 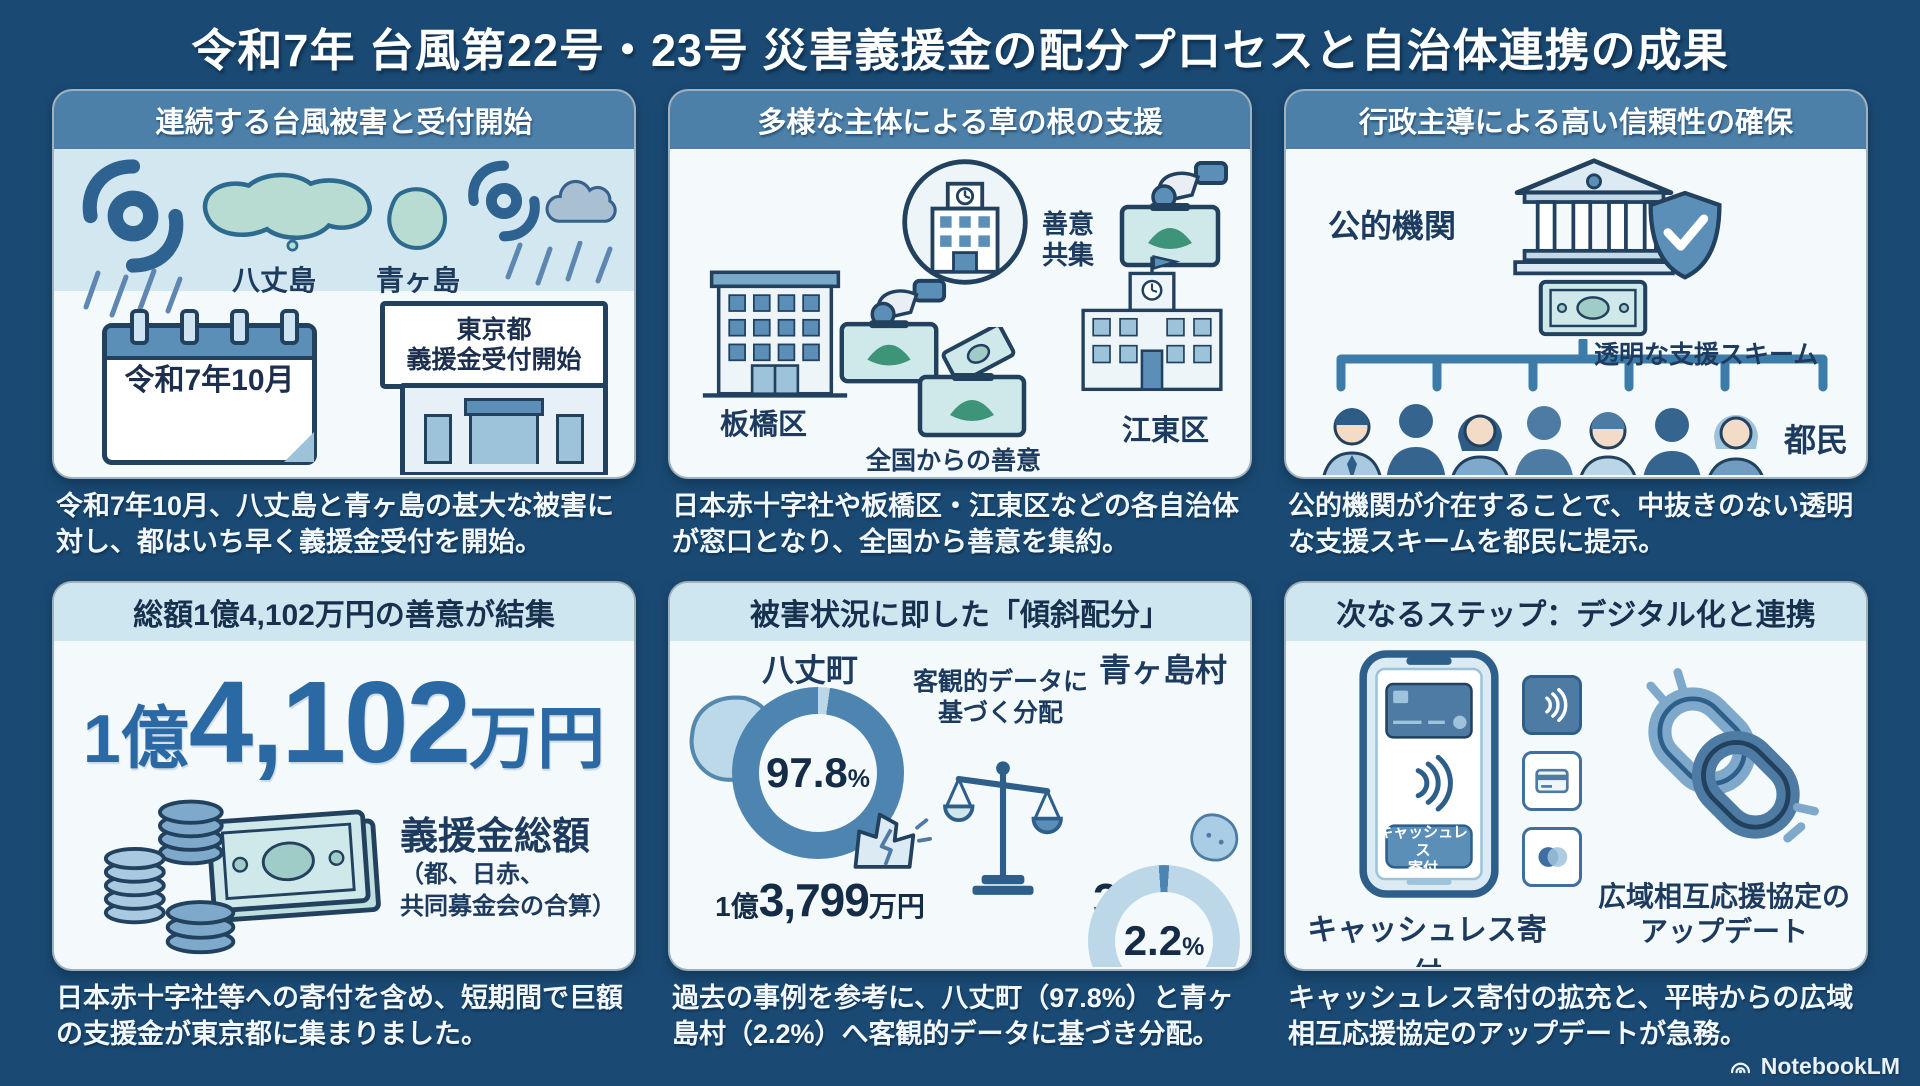 I want to click on agreement-label: 広域相互応援協定の アップデート, so click(x=1723, y=914).